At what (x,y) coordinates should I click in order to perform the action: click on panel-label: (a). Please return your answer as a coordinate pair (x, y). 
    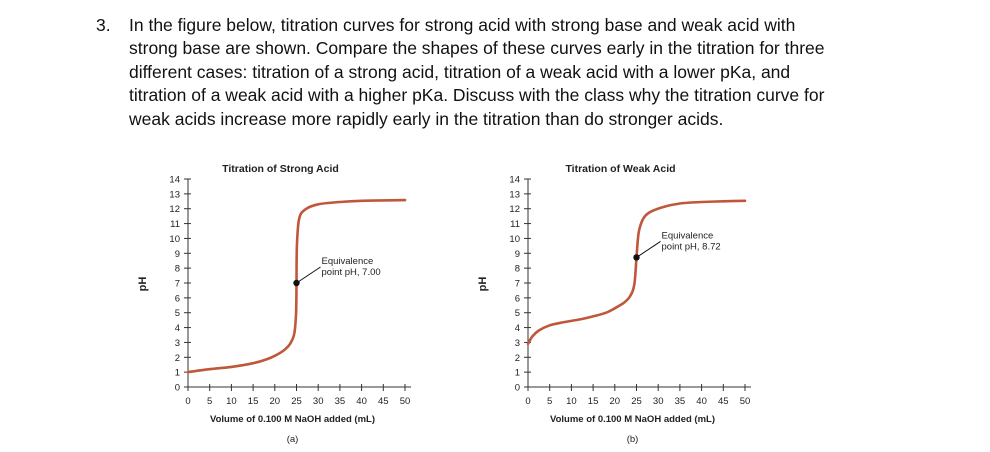
    Looking at the image, I should click on (293, 439).